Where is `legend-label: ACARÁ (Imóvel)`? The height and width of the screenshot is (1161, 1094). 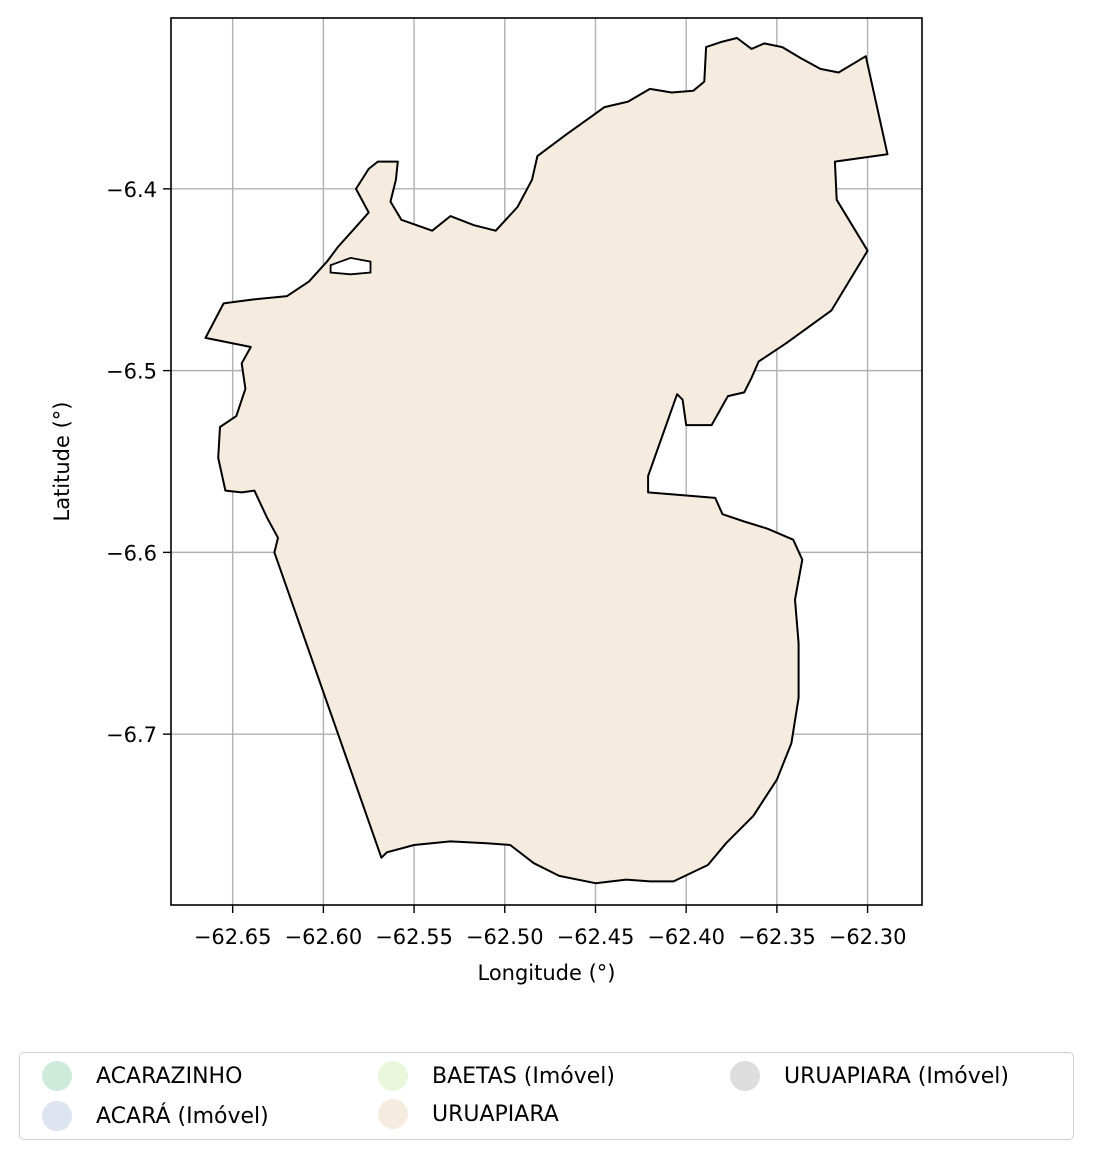 legend-label: ACARÁ (Imóvel) is located at coordinates (182, 1116).